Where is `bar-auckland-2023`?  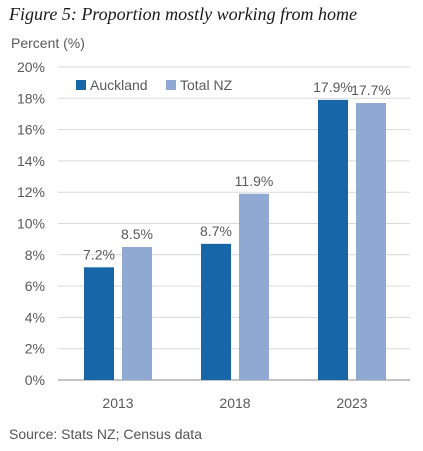 bar-auckland-2023 is located at coordinates (333, 240).